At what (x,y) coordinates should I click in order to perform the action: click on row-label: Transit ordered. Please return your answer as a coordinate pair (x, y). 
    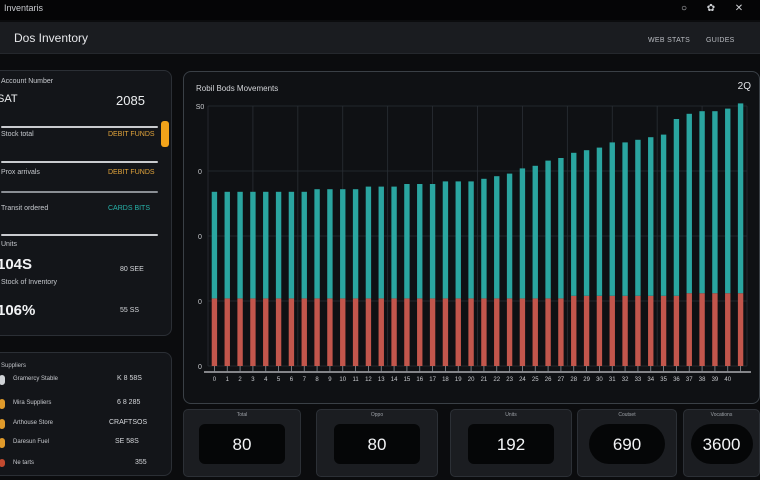
    Looking at the image, I should click on (25, 208).